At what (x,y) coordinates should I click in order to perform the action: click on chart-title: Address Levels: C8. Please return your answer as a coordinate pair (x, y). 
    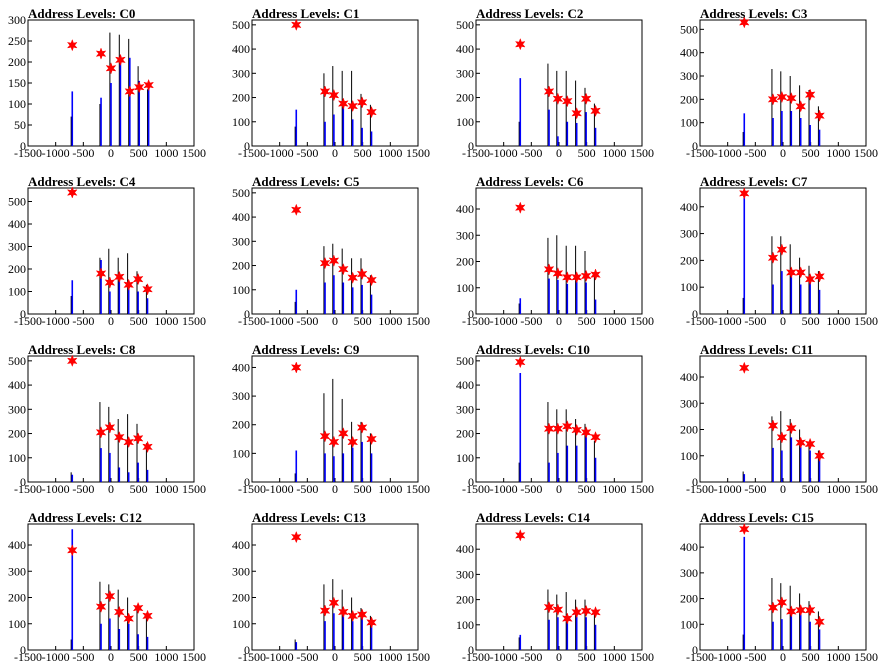
    Looking at the image, I should click on (82, 349).